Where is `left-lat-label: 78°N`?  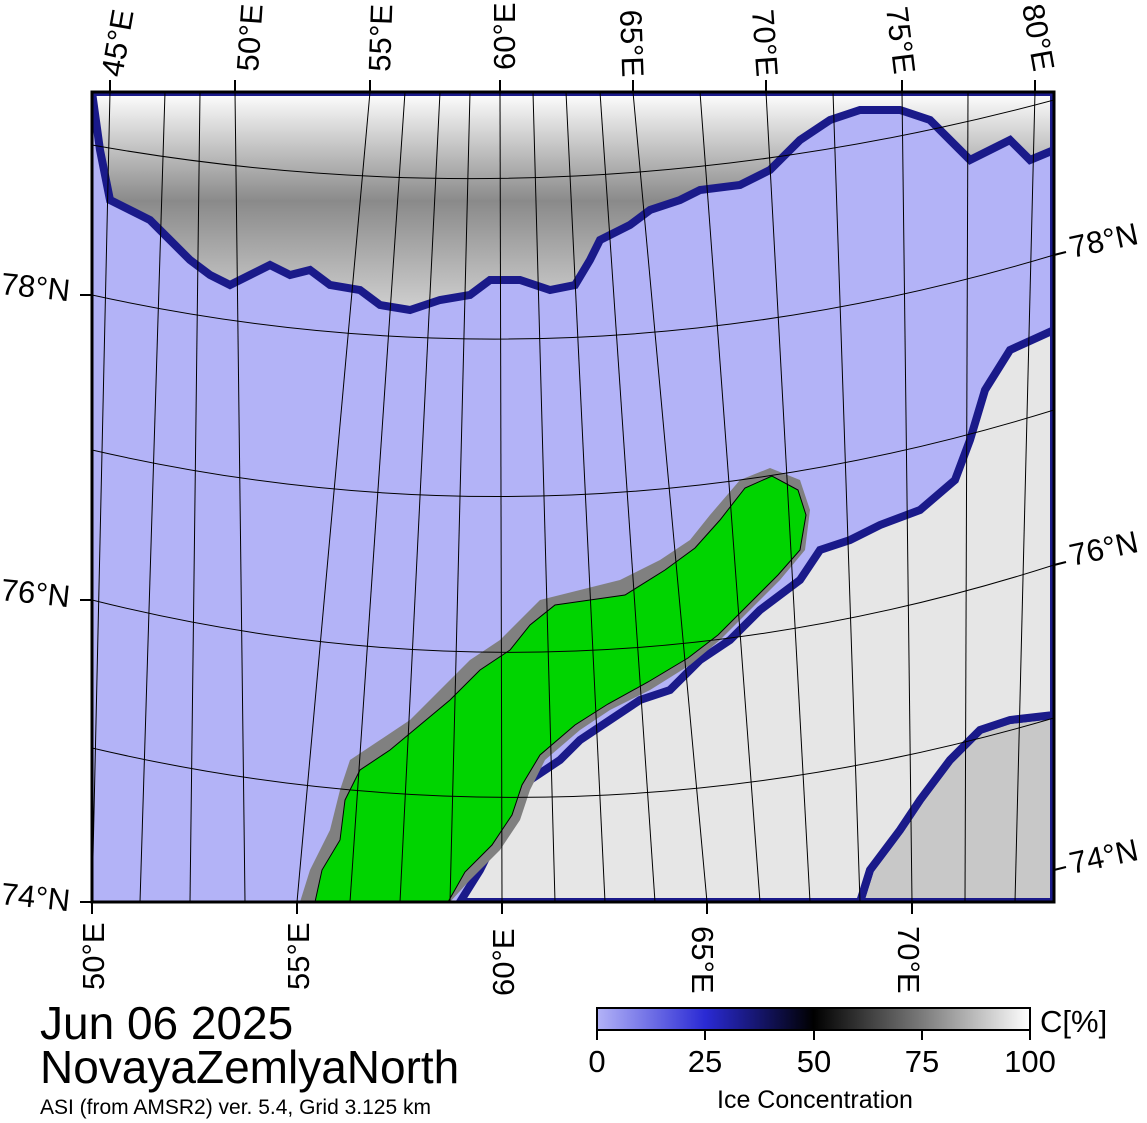
left-lat-label: 78°N is located at coordinates (36, 287).